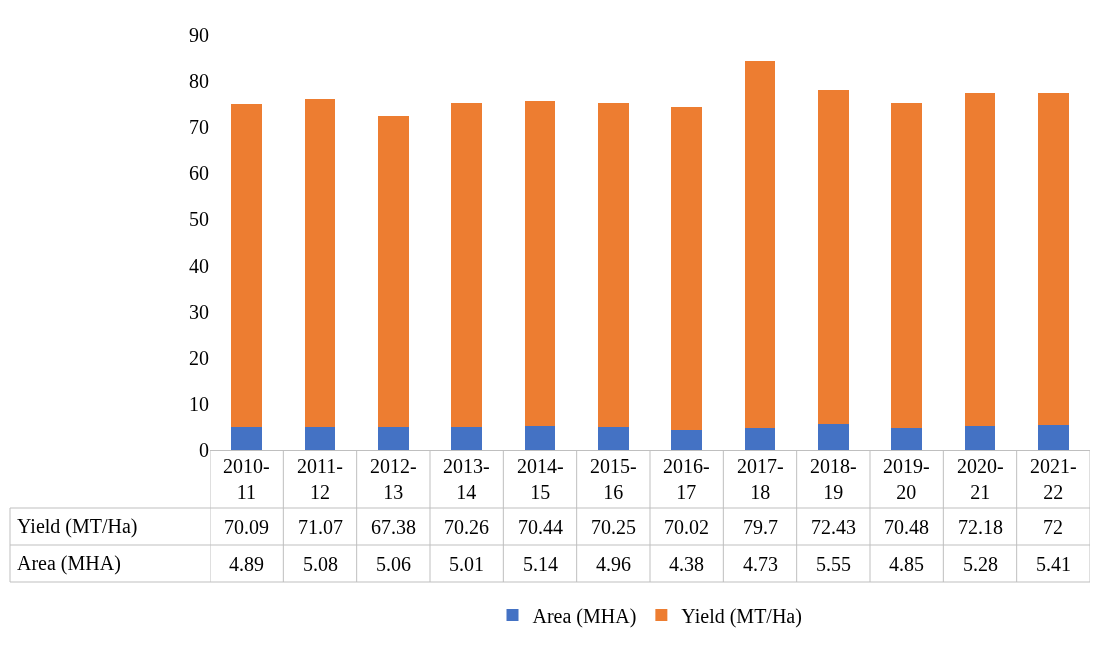 The image size is (1108, 650). I want to click on text: Area (MHA), so click(69, 563).